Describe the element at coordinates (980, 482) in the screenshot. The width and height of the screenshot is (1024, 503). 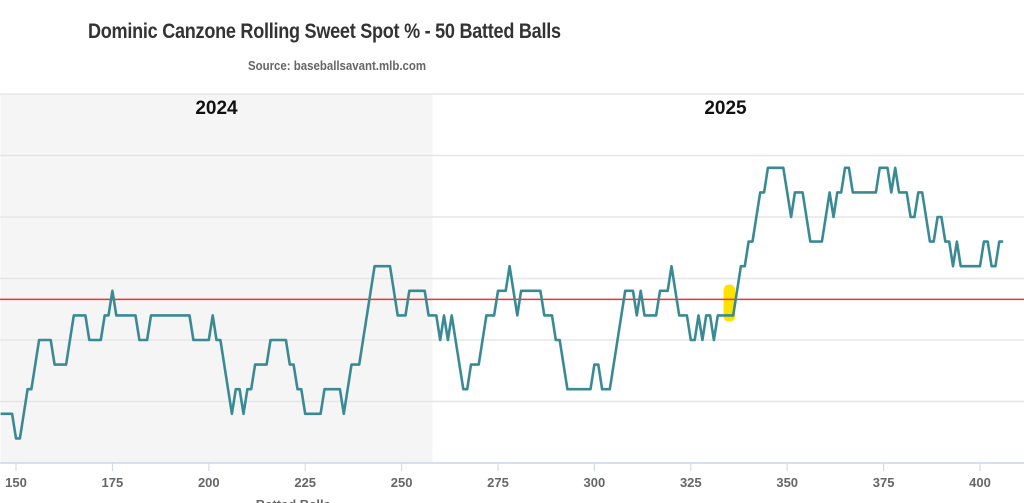
I see `x-tick-label: 400` at that location.